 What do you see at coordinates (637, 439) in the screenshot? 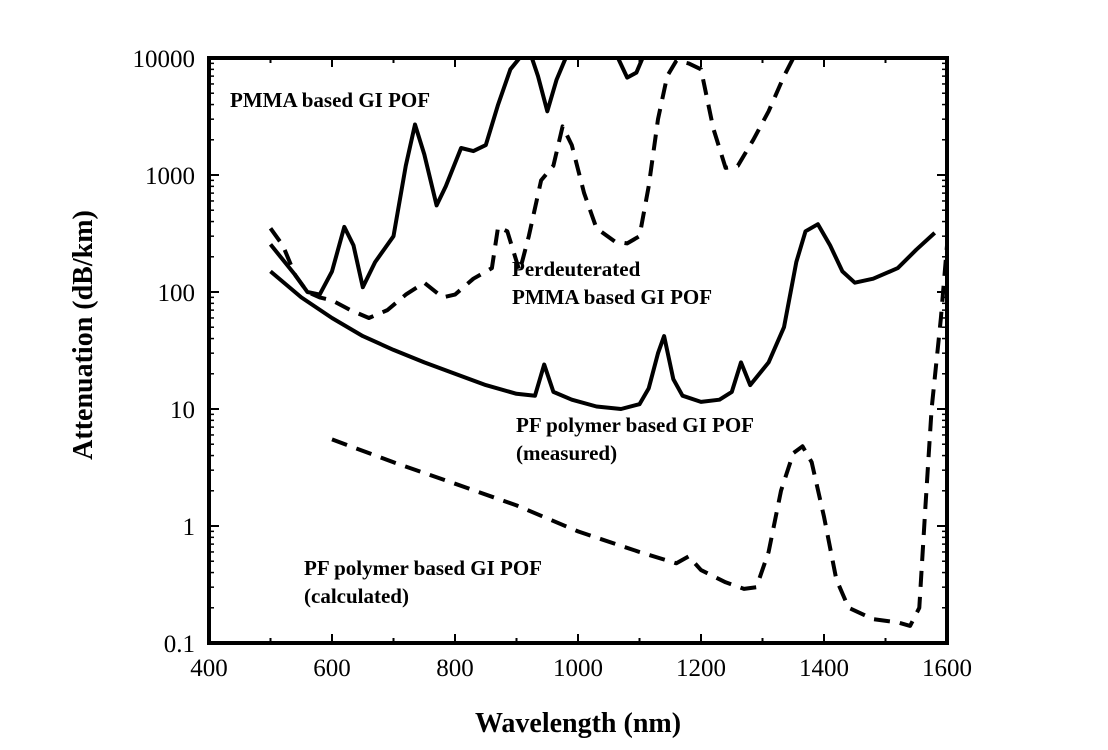
I see `annotation-pf-measured: PF polymer based GI POF (measured)` at bounding box center [637, 439].